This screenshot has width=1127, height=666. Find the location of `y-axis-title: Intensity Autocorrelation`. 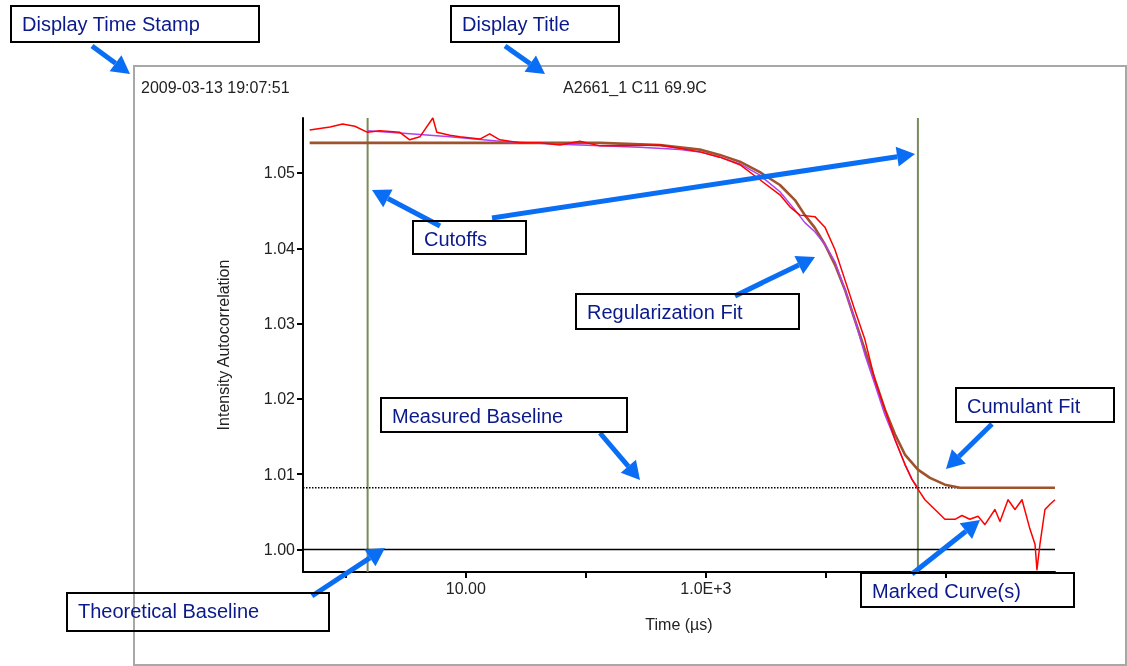

y-axis-title: Intensity Autocorrelation is located at coordinates (223, 345).